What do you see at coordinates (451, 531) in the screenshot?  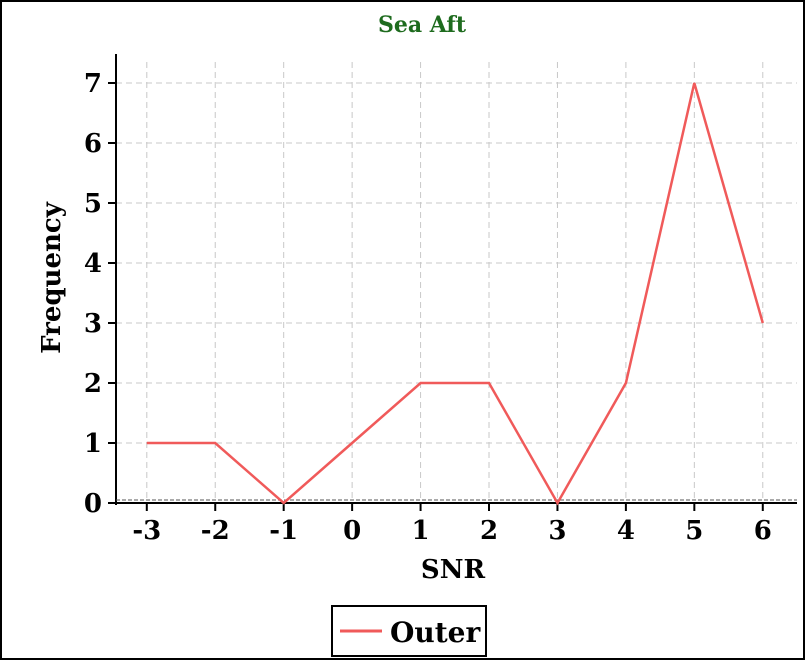 I see `x-tick-labels: -3 -2 -1 0 1 2 3 4 5 6` at bounding box center [451, 531].